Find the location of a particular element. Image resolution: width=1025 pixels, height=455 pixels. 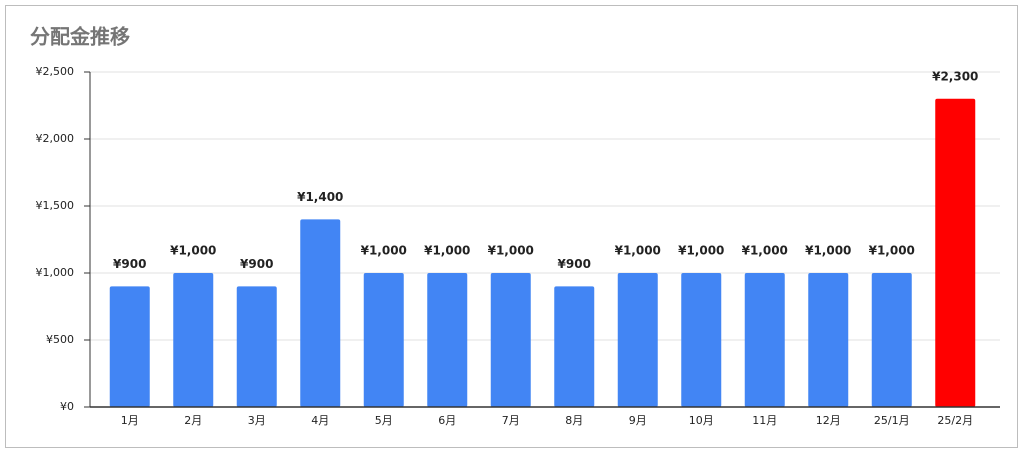

y-tick-label: ¥500 is located at coordinates (60, 339).